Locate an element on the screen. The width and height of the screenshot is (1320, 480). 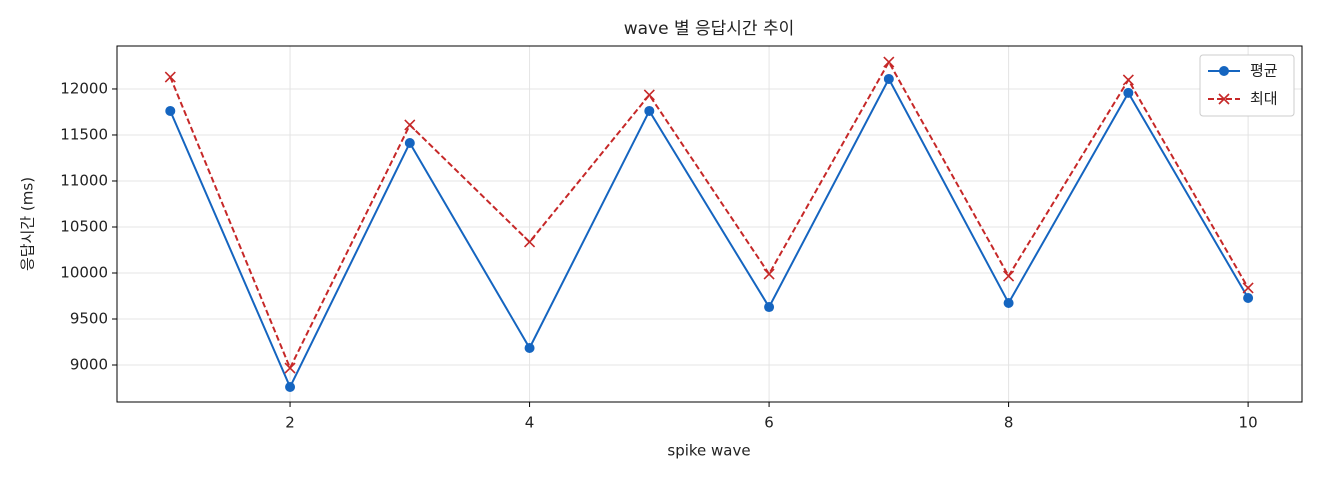
legend-box is located at coordinates (1247, 85).